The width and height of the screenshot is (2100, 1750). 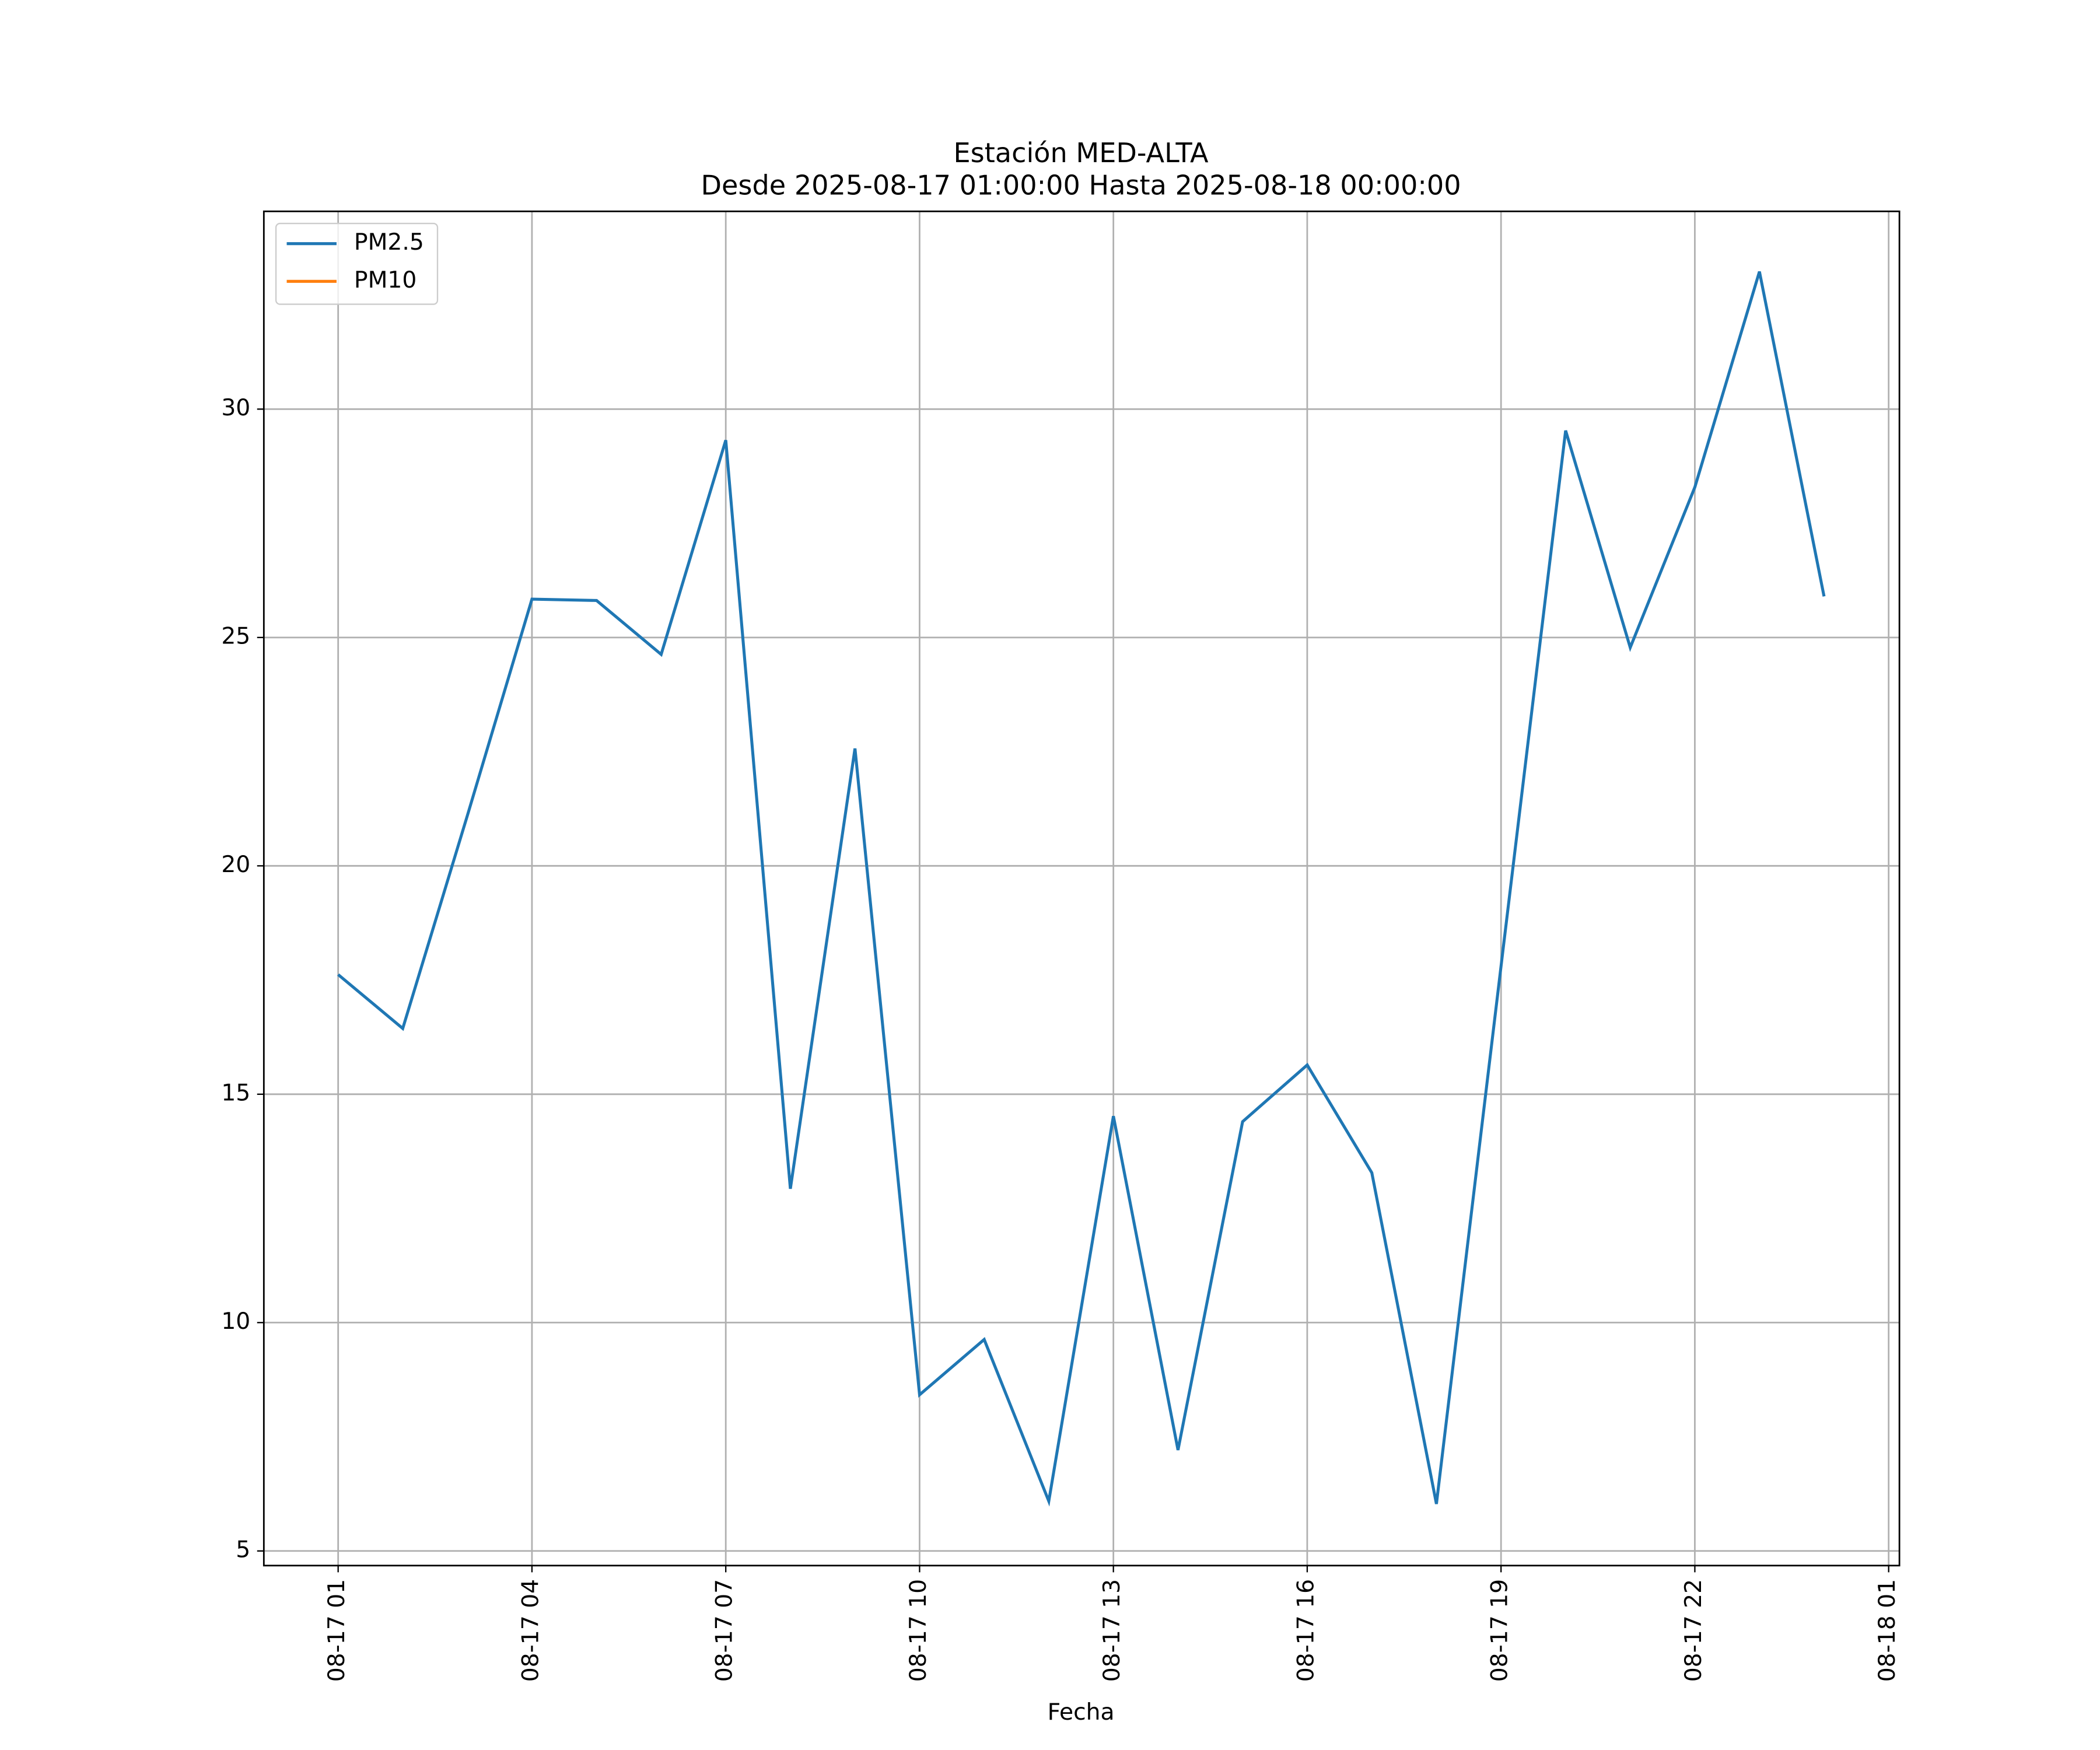 What do you see at coordinates (243, 1549) in the screenshot?
I see `y-tick-label: 5` at bounding box center [243, 1549].